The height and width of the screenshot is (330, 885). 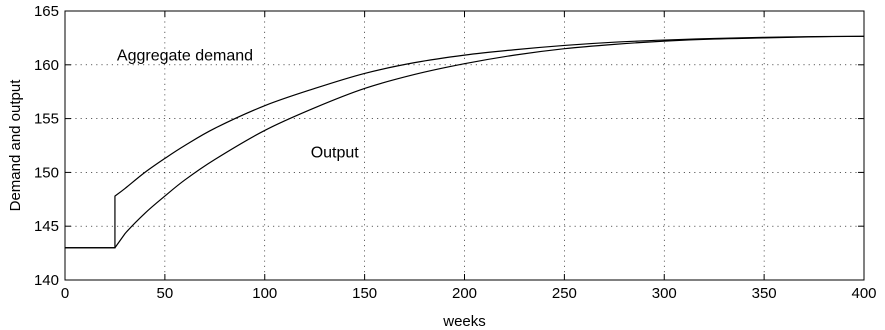 I want to click on annotation-label: Aggregate demand, so click(x=185, y=55).